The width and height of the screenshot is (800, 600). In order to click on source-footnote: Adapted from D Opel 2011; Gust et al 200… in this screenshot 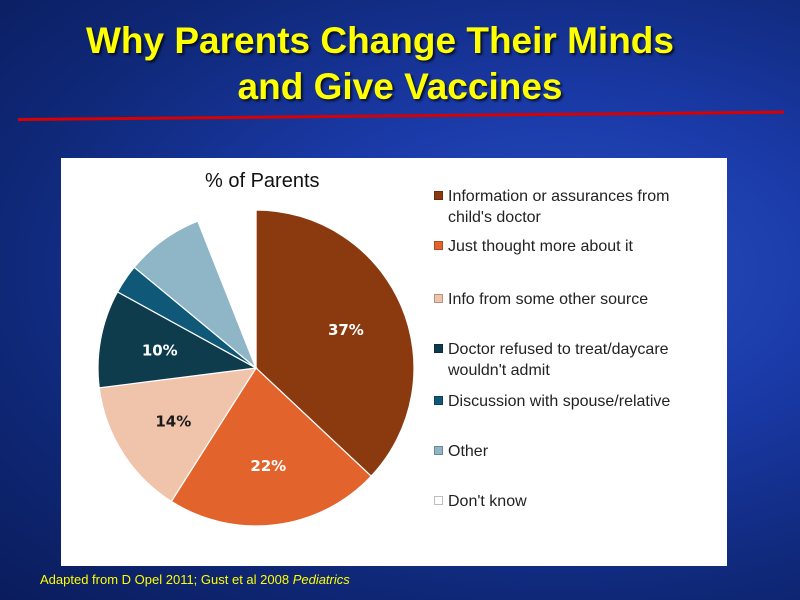, I will do `click(195, 579)`.